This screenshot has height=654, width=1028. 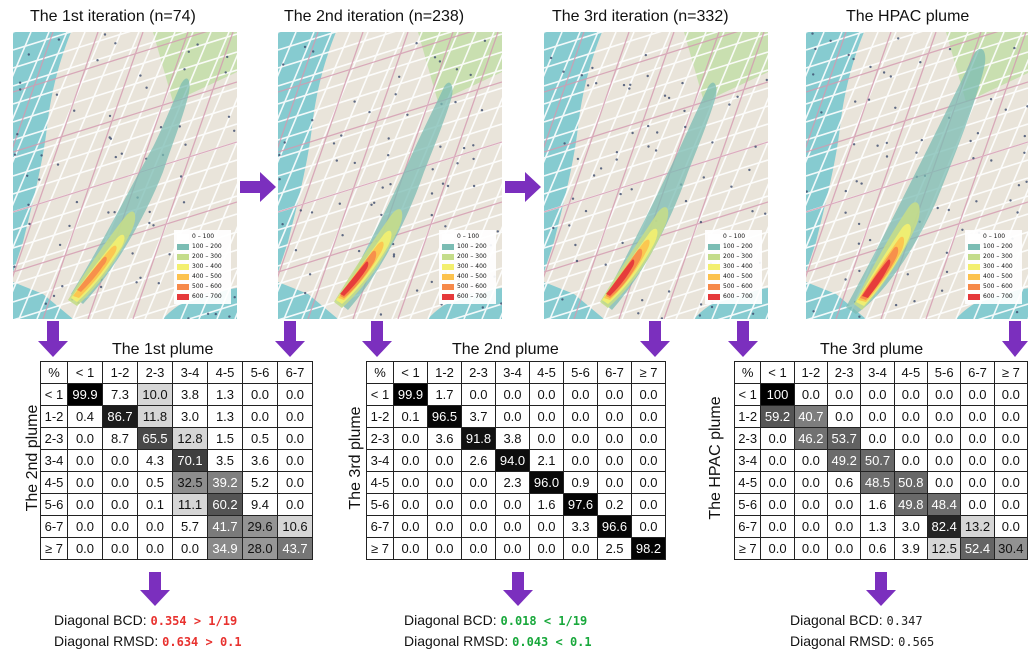 I want to click on matrix-cell: 3.6, so click(x=444, y=438).